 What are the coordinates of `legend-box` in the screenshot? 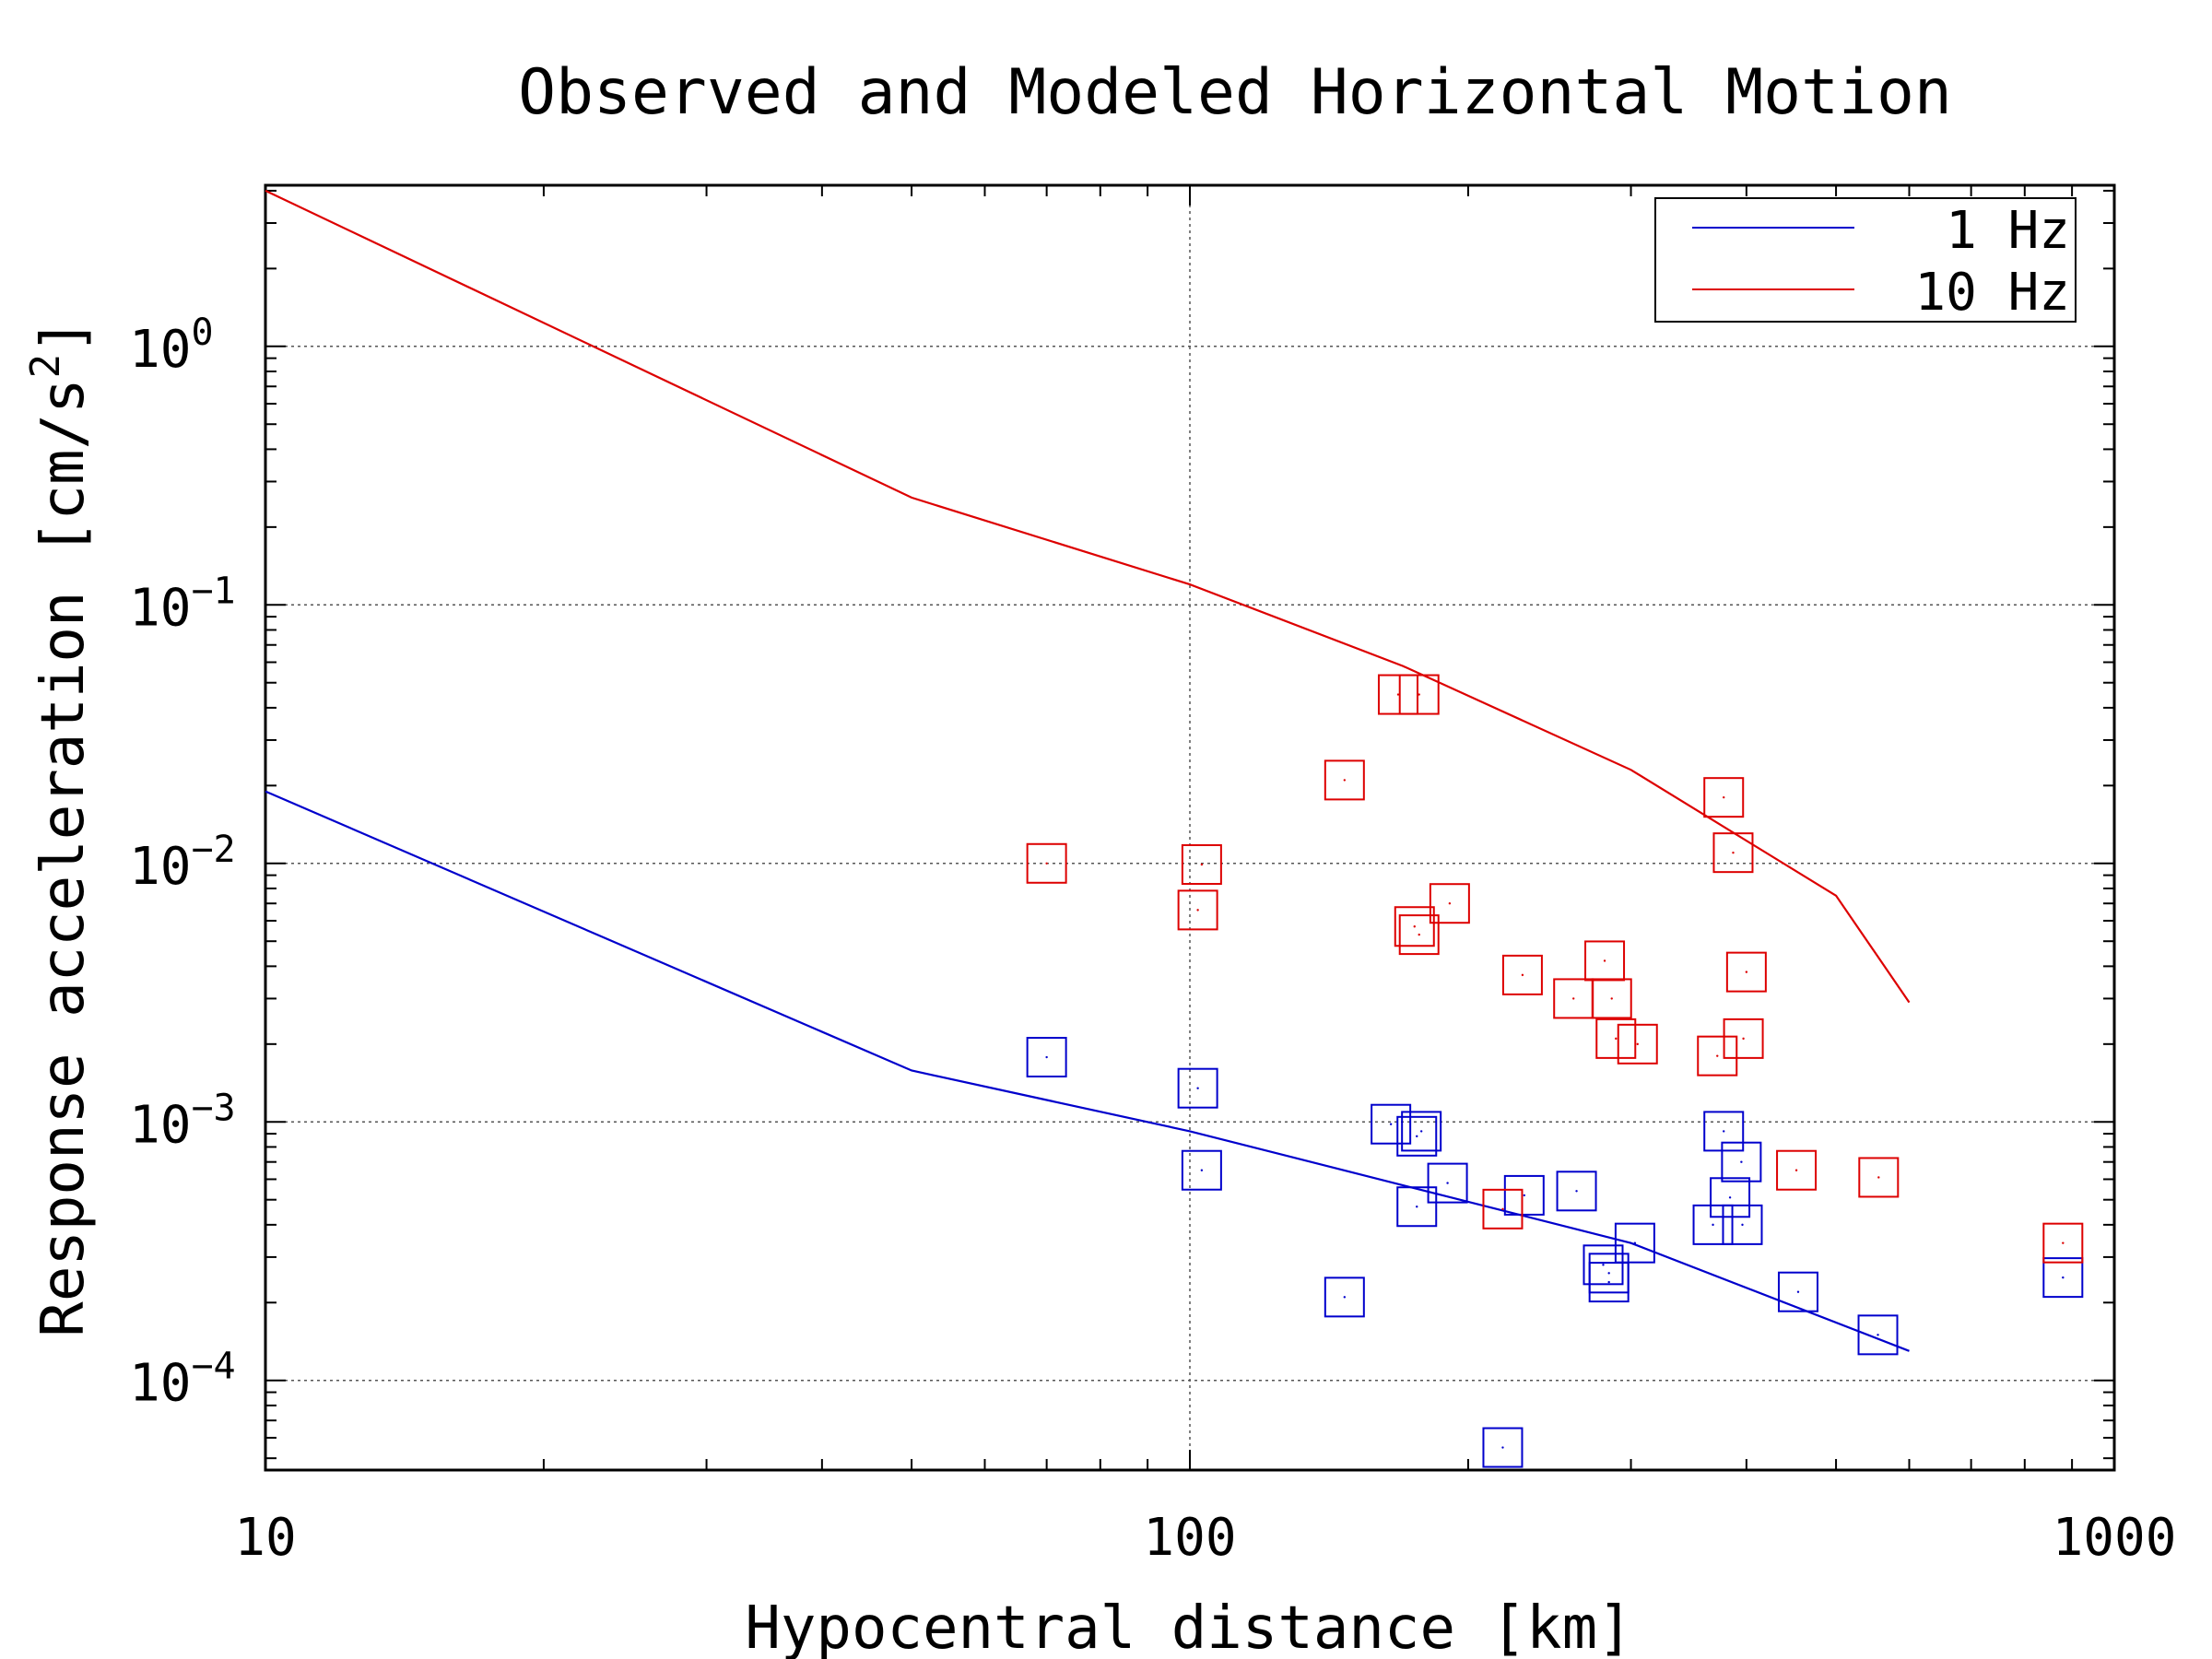 It's located at (1865, 260).